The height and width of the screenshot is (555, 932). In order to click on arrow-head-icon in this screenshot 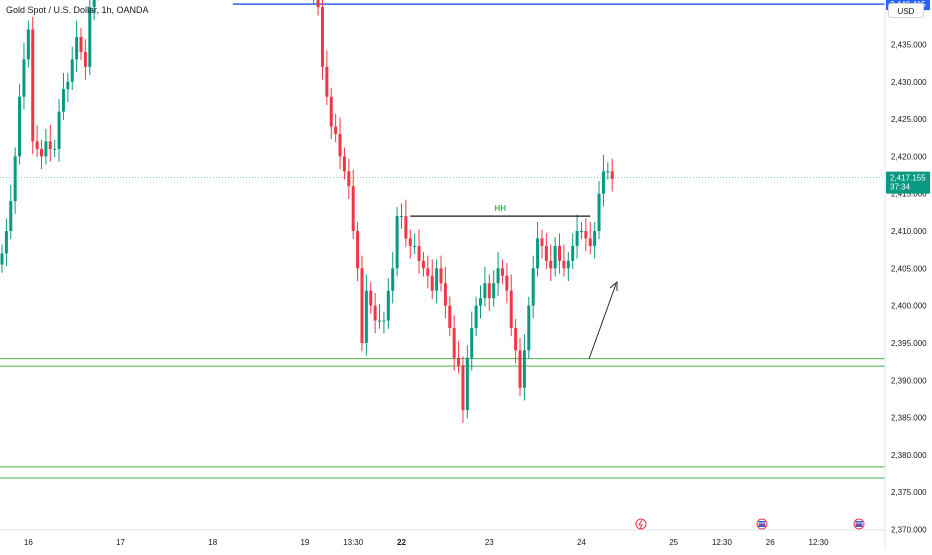, I will do `click(613, 286)`.